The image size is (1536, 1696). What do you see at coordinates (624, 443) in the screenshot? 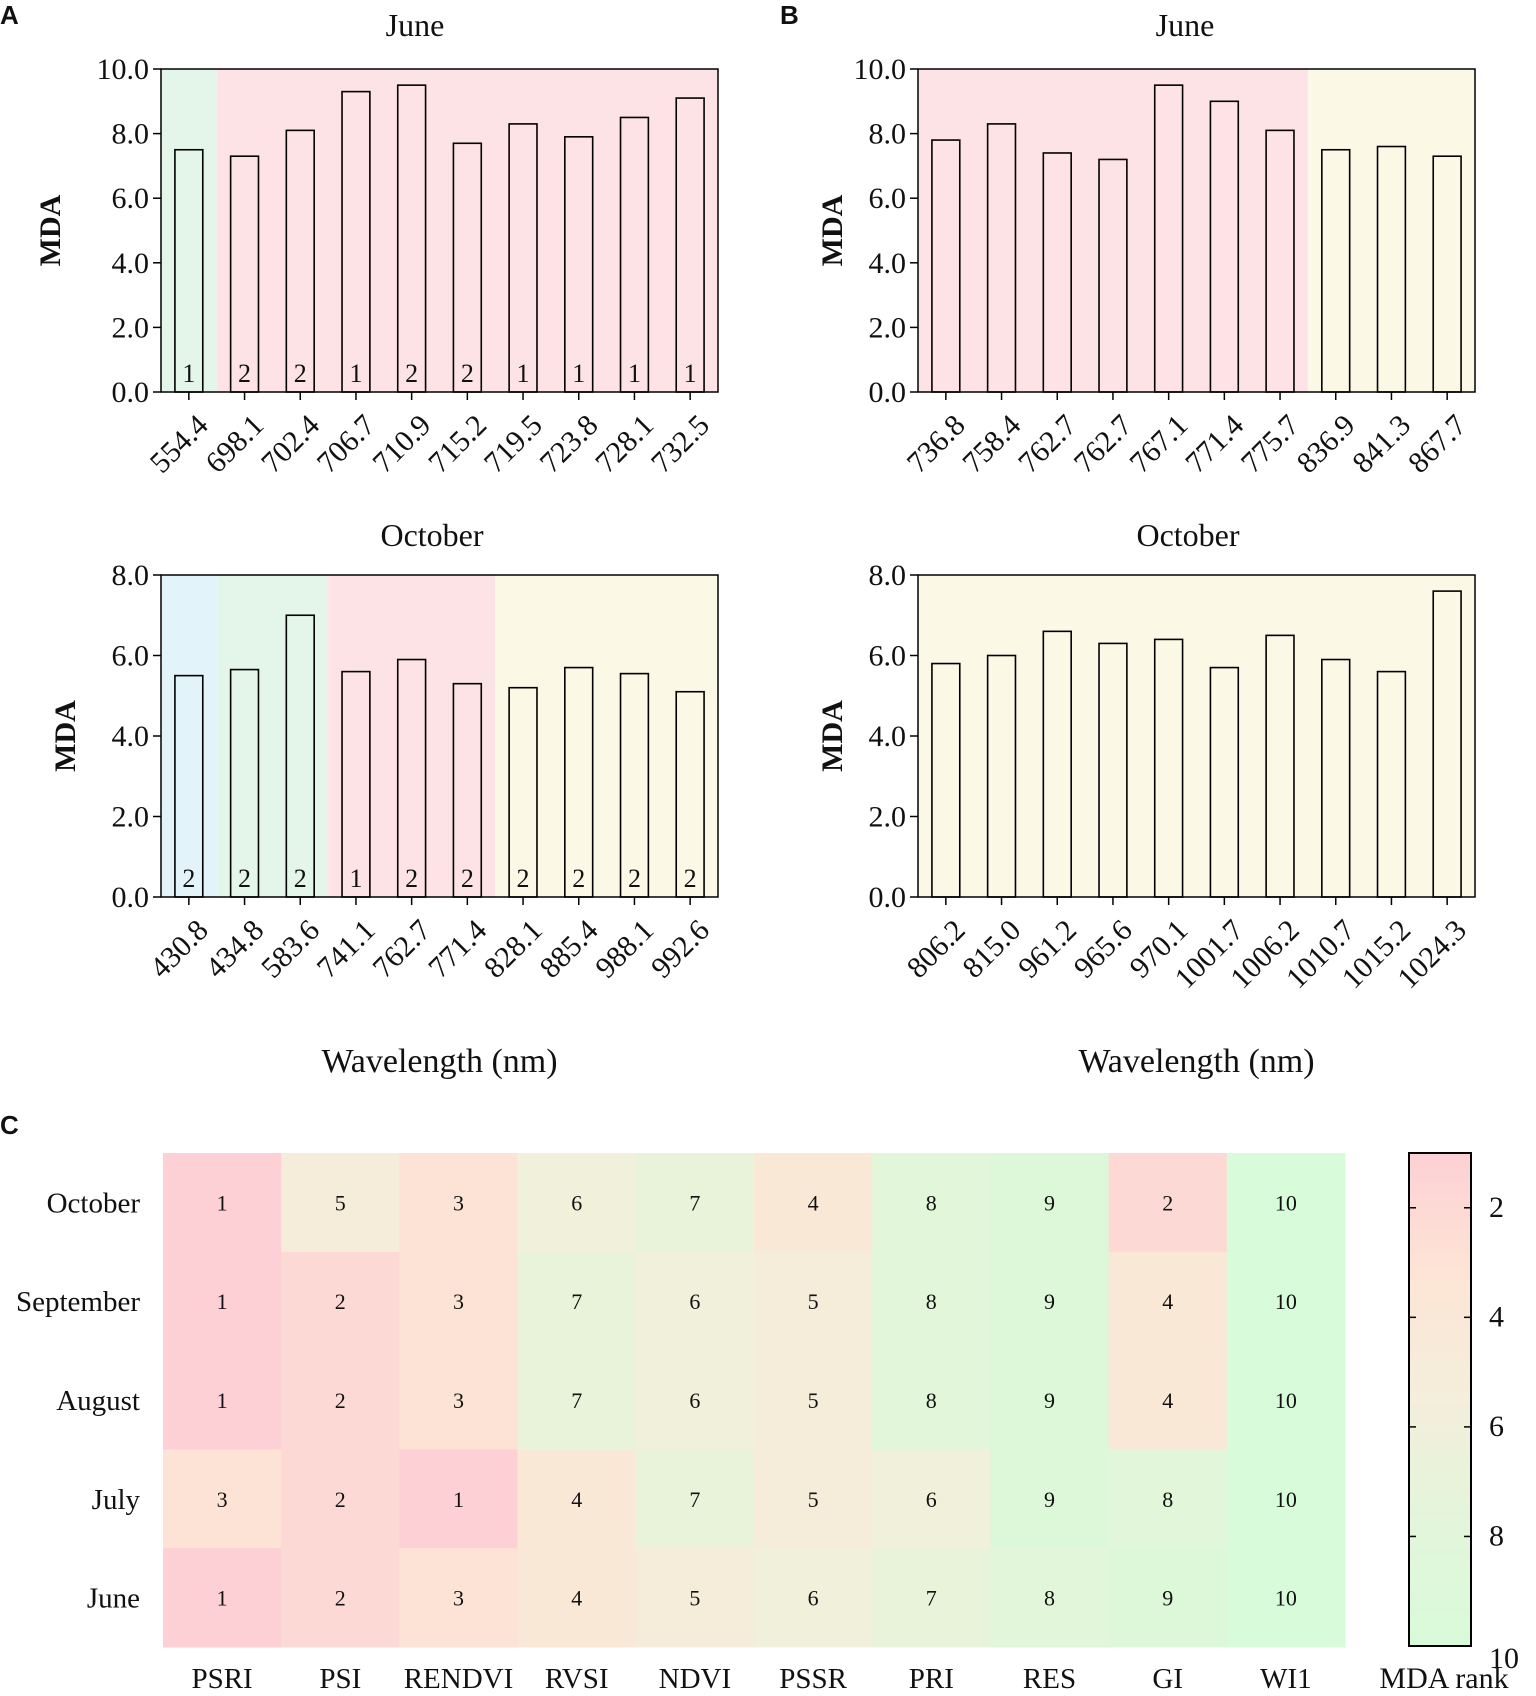
I see `x-tick-label: 728.1` at bounding box center [624, 443].